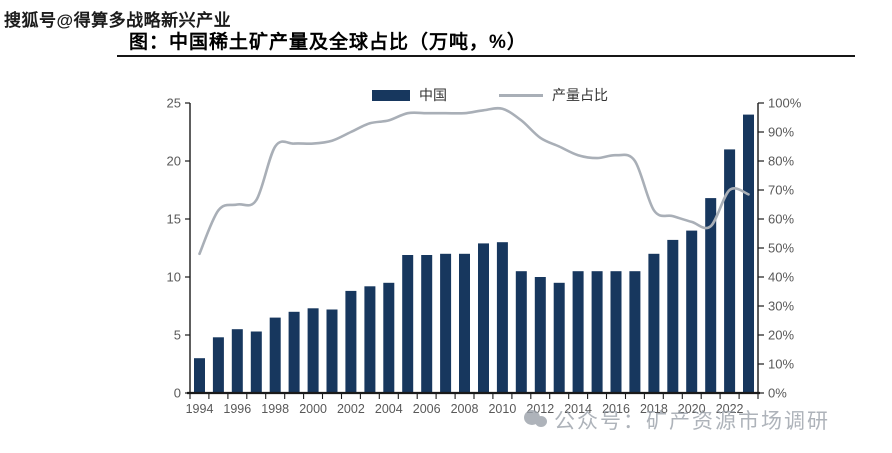 Image resolution: width=892 pixels, height=453 pixels. Describe the element at coordinates (781, 335) in the screenshot. I see `right-tick-label: 20%` at that location.